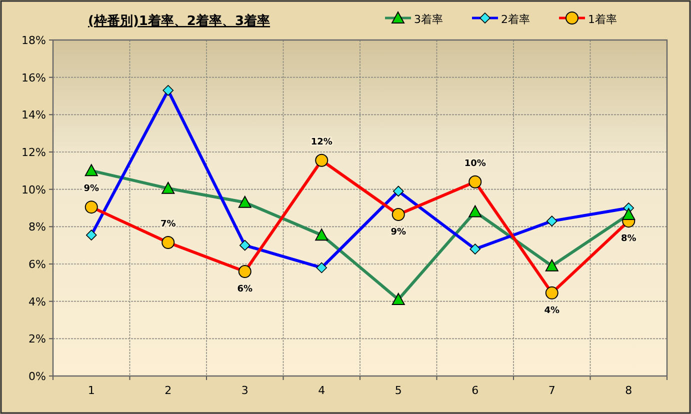 The image size is (691, 414). I want to click on data-label: 4%, so click(552, 311).